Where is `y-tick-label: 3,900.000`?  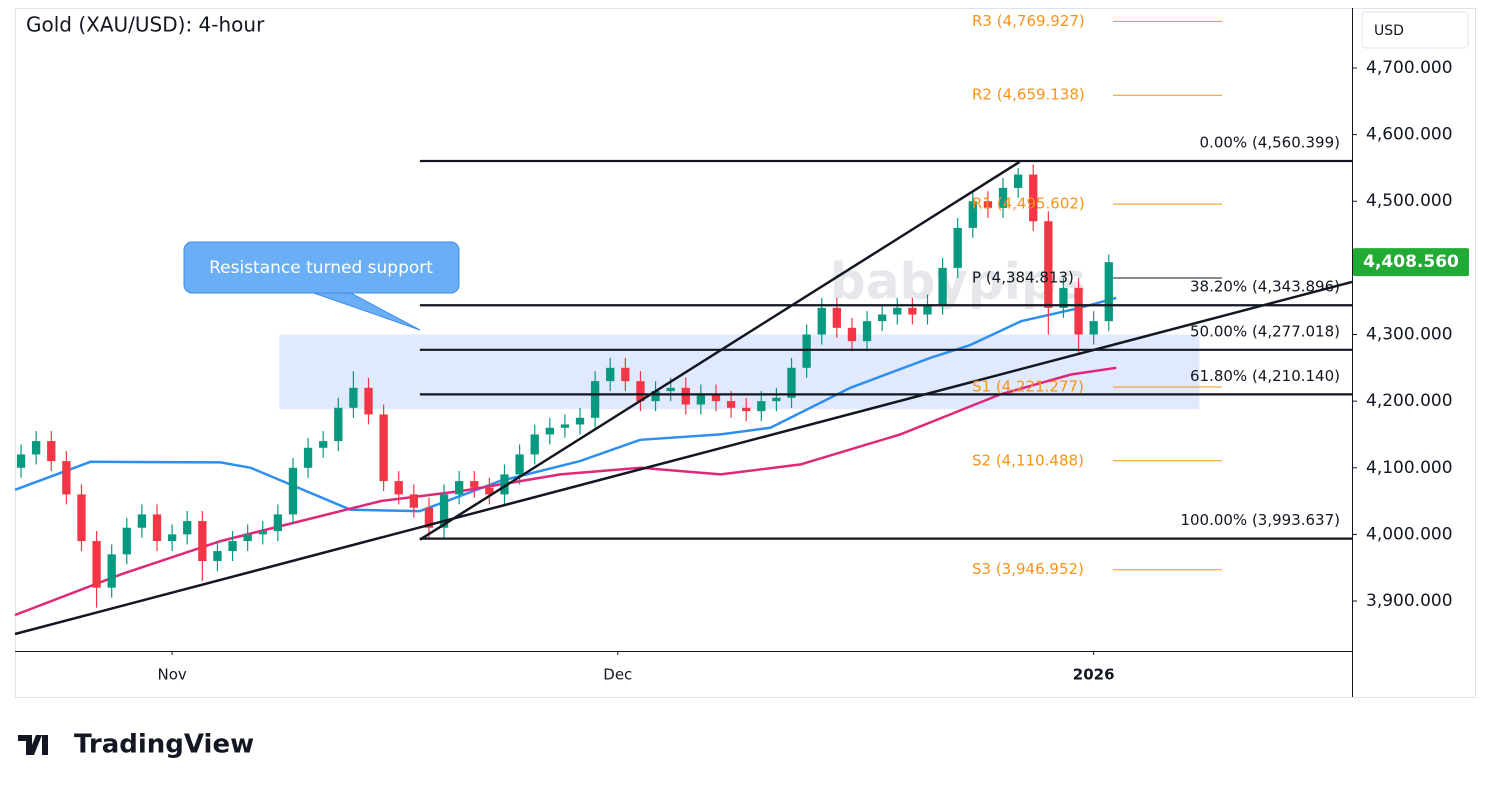
y-tick-label: 3,900.000 is located at coordinates (1409, 601).